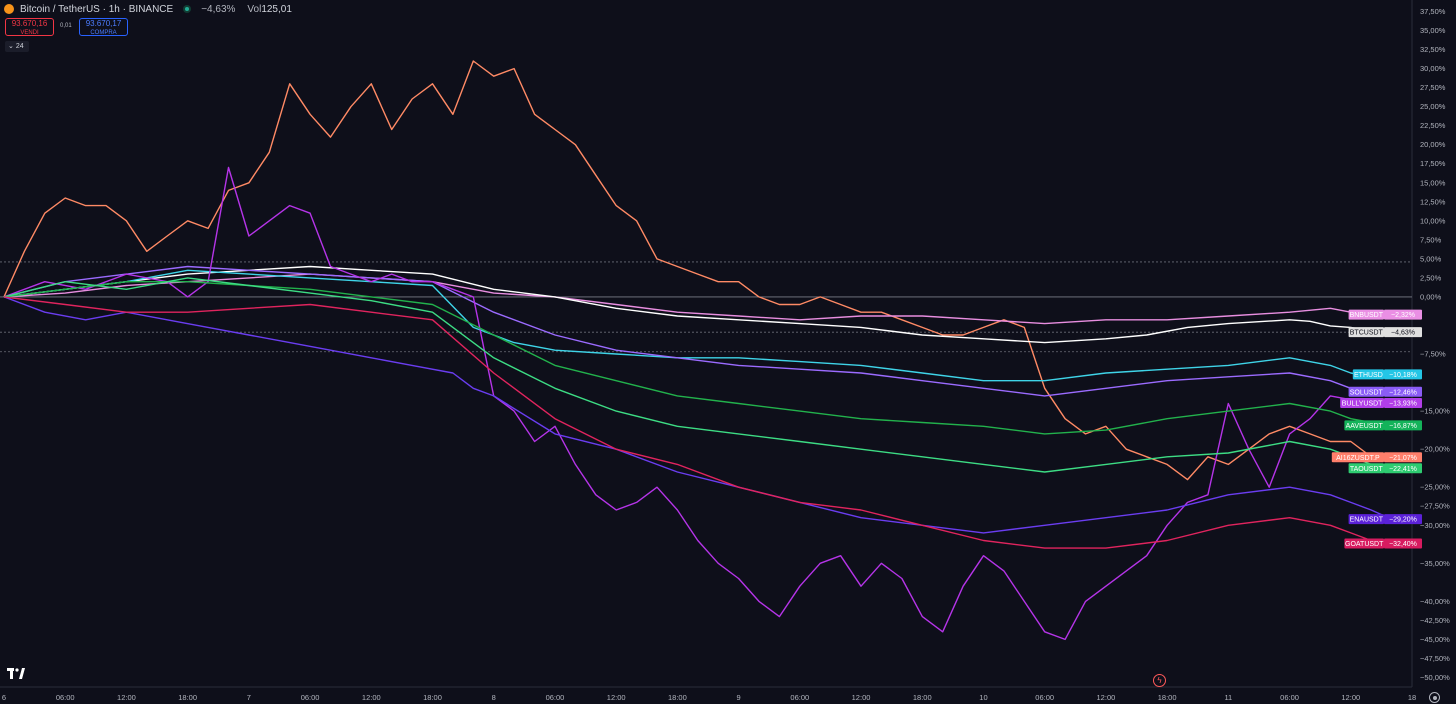 Image resolution: width=1456 pixels, height=704 pixels. What do you see at coordinates (1435, 677) in the screenshot?
I see `y-tick-label: −50,00%` at bounding box center [1435, 677].